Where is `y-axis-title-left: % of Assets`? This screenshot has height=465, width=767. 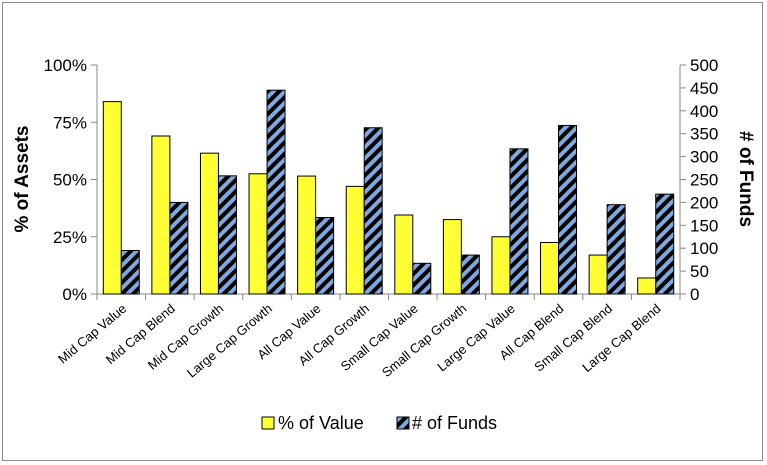
y-axis-title-left: % of Assets is located at coordinates (22, 179).